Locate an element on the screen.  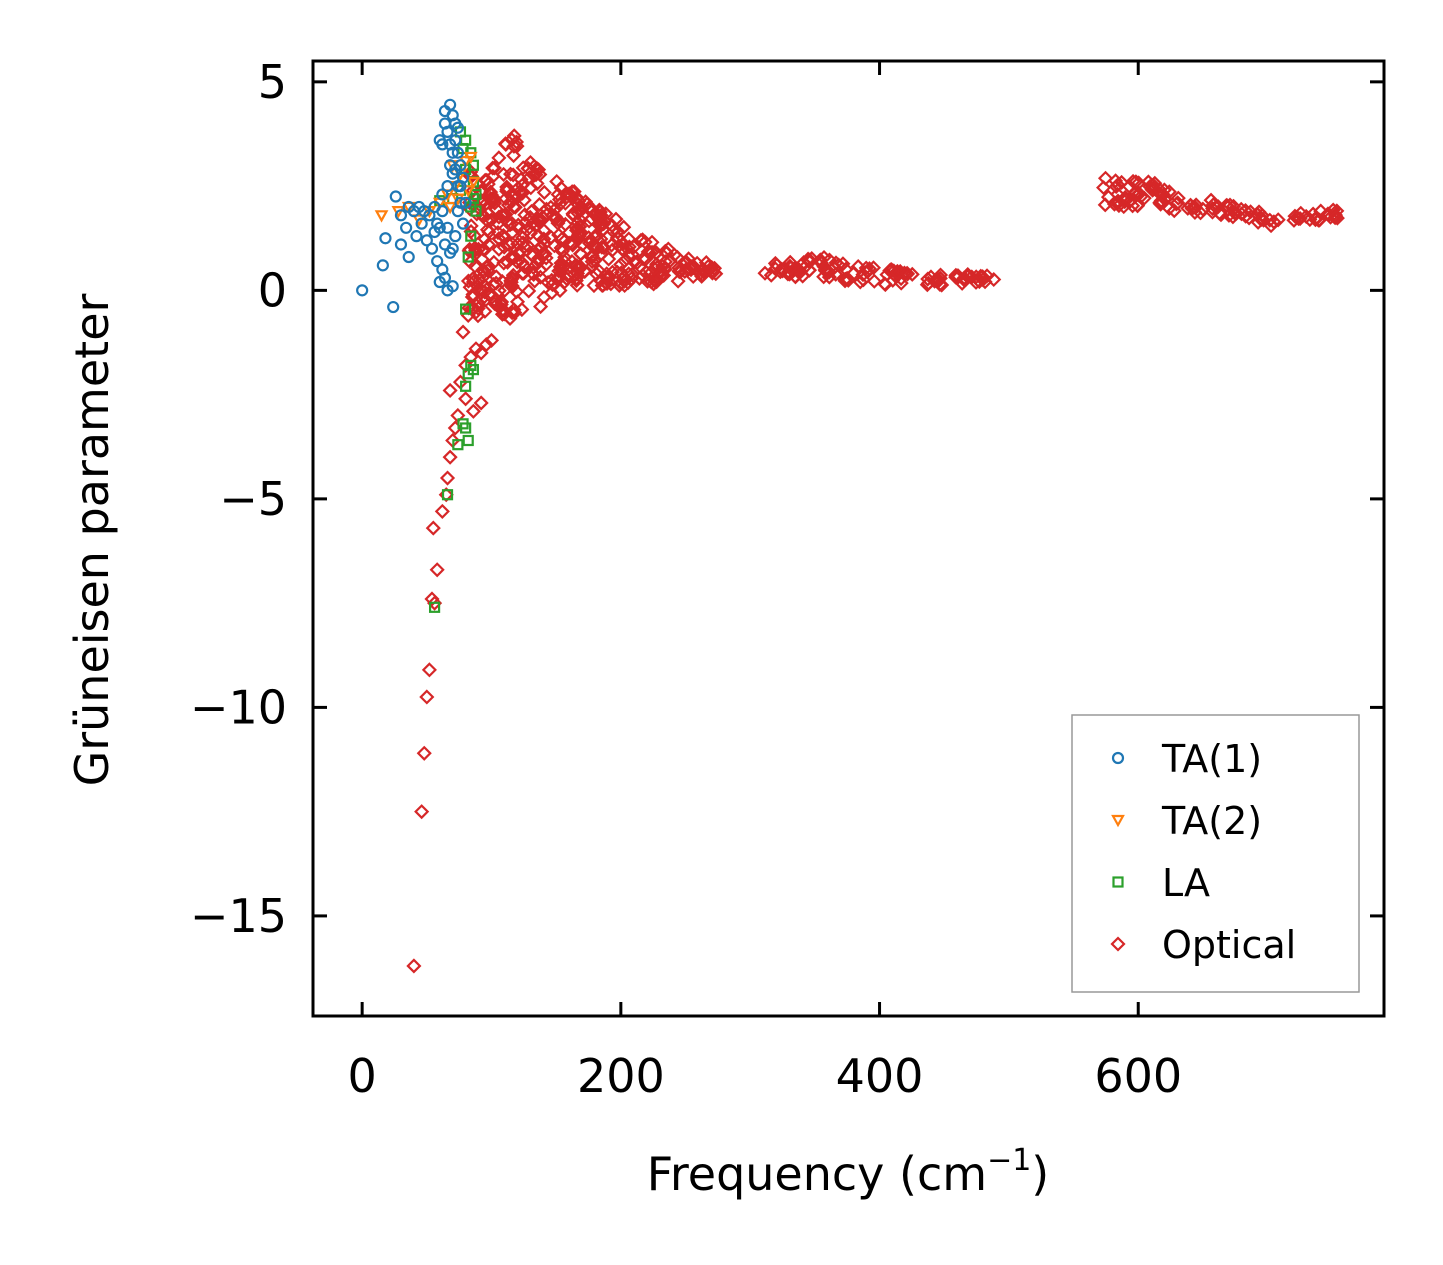
legend-item-ta1: TA(1) is located at coordinates (1186, 759).